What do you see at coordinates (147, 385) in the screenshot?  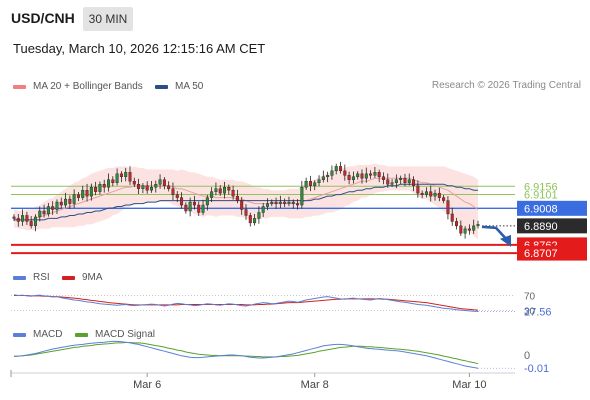 I see `x-tick-mar6: Mar 6` at bounding box center [147, 385].